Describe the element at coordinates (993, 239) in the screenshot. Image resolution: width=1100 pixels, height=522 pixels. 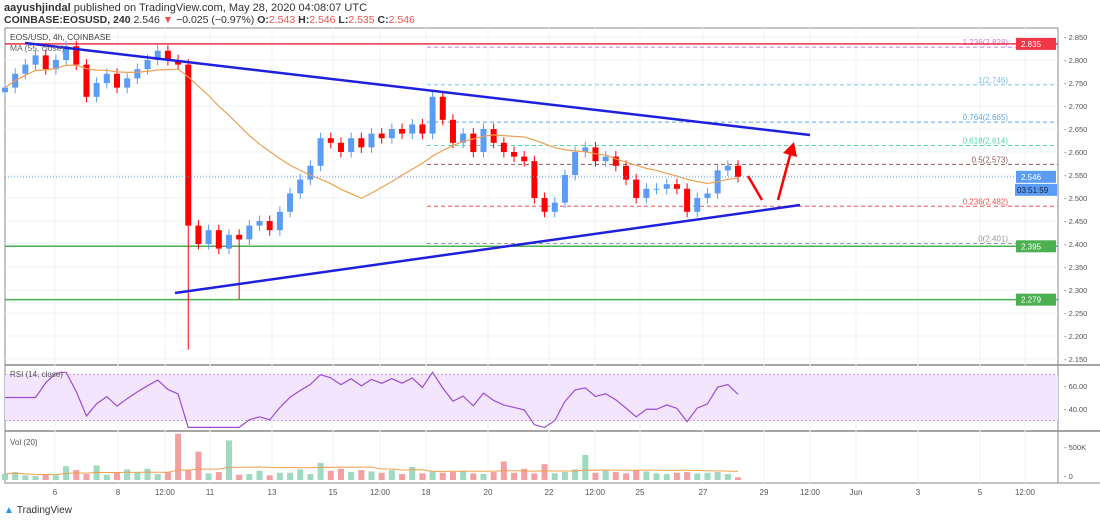
I see `fib-label: 0(2.401)` at that location.